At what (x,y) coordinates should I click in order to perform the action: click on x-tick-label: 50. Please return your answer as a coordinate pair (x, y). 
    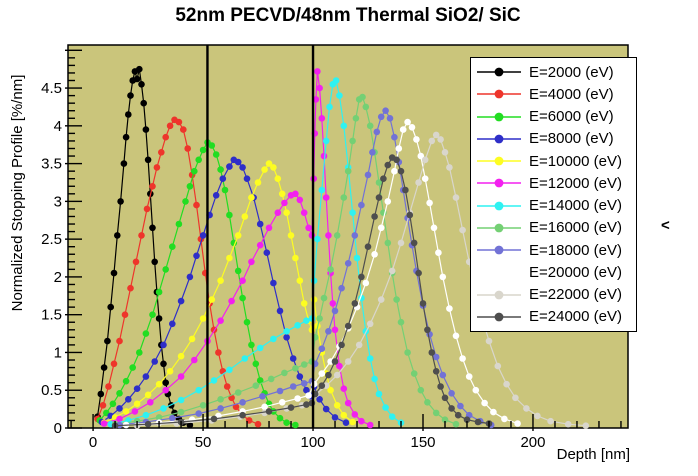
    Looking at the image, I should click on (203, 442).